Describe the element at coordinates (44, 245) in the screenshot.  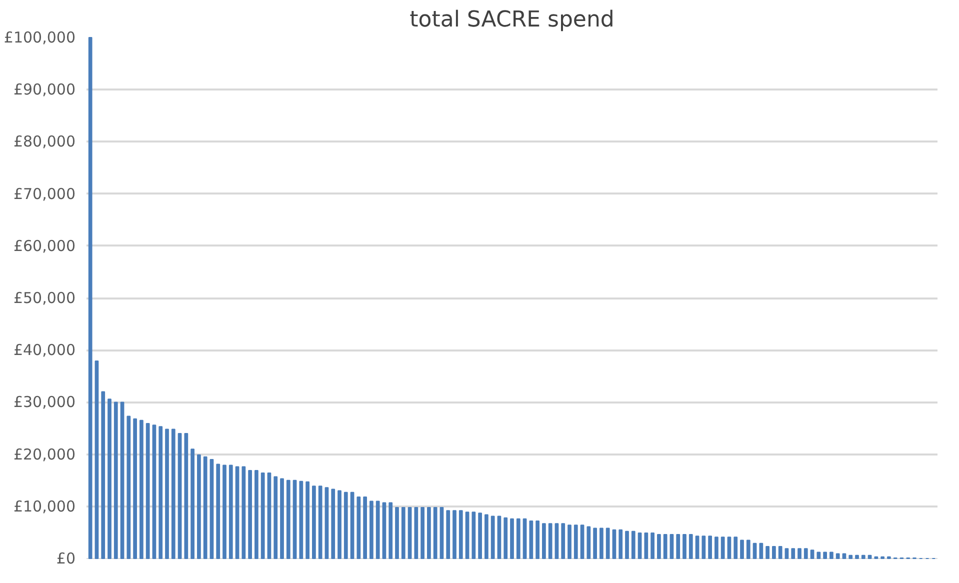
I see `y-tick-label: £60,000` at that location.